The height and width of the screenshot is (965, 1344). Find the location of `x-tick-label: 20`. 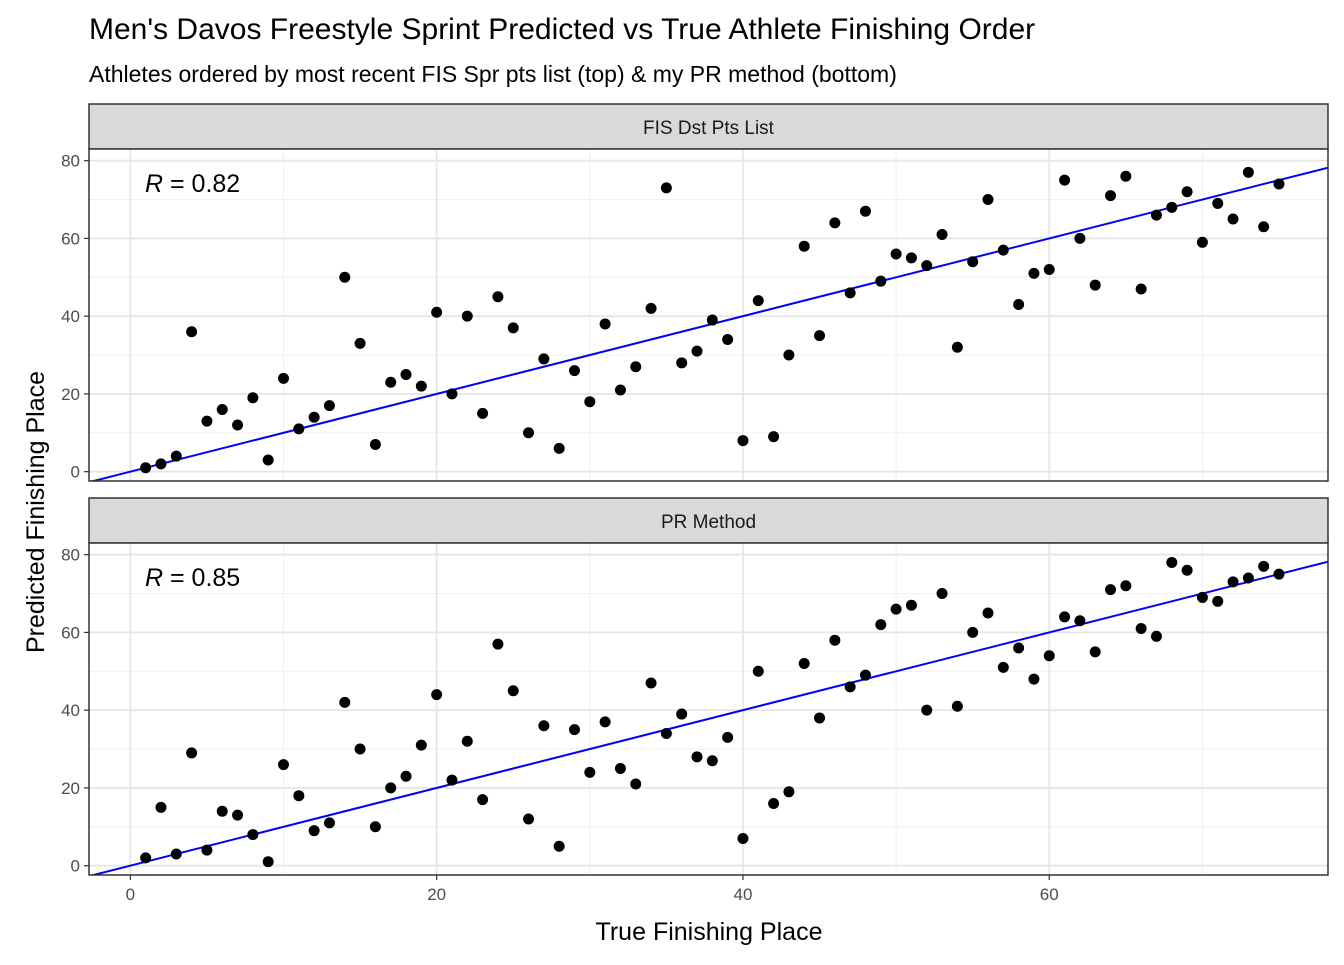

x-tick-label: 20 is located at coordinates (436, 894).